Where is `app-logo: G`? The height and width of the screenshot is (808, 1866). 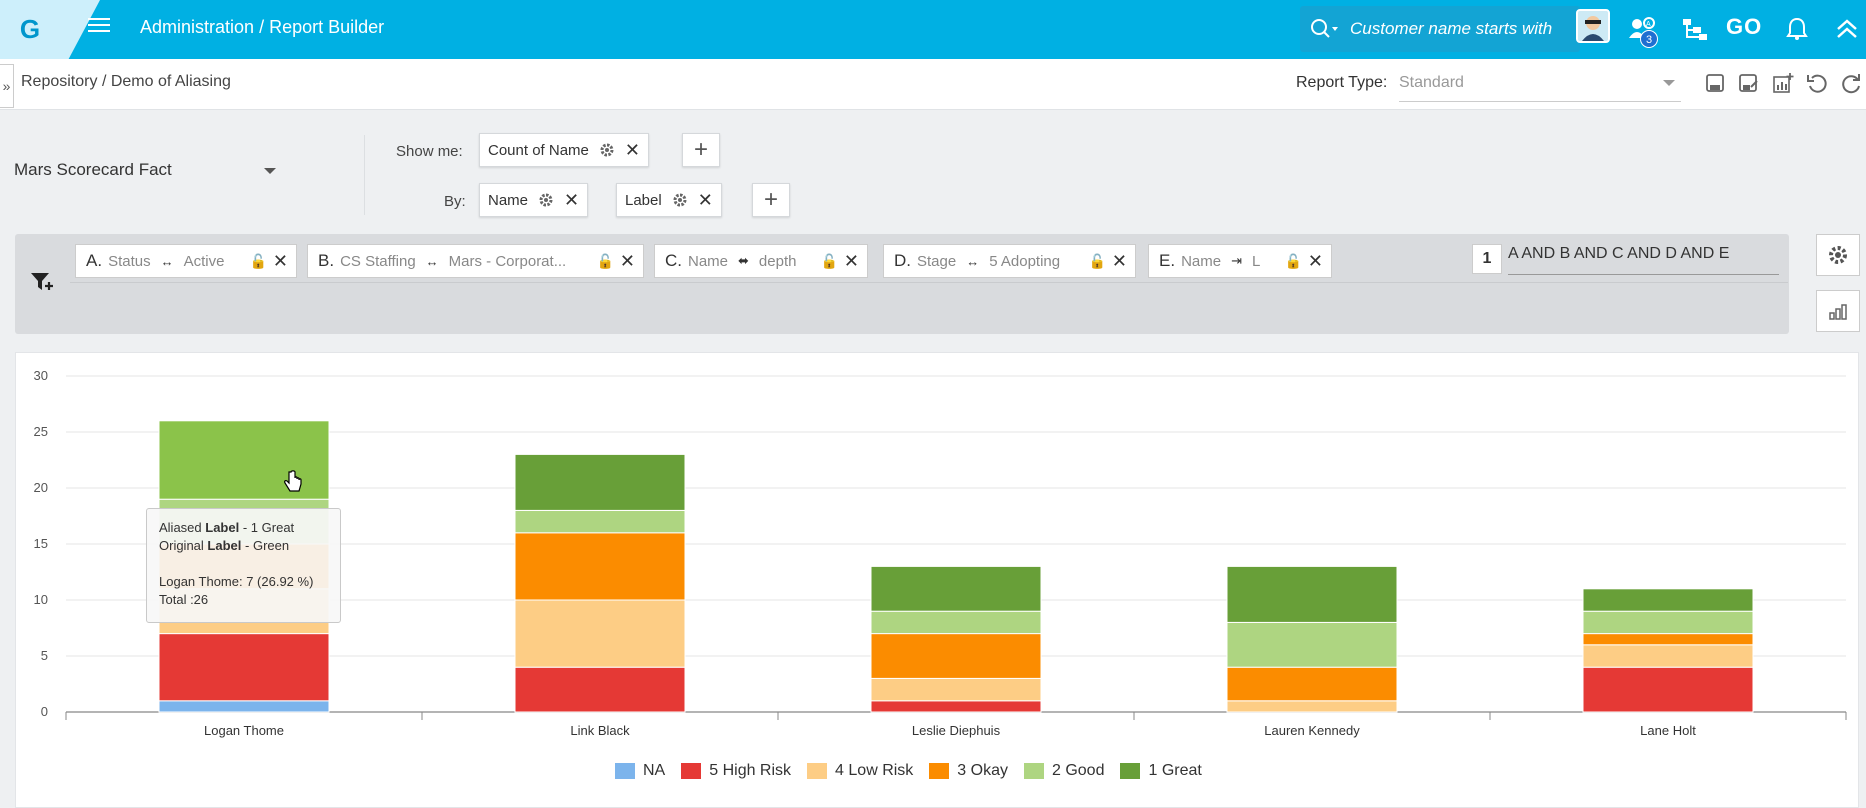
app-logo: G is located at coordinates (30, 29).